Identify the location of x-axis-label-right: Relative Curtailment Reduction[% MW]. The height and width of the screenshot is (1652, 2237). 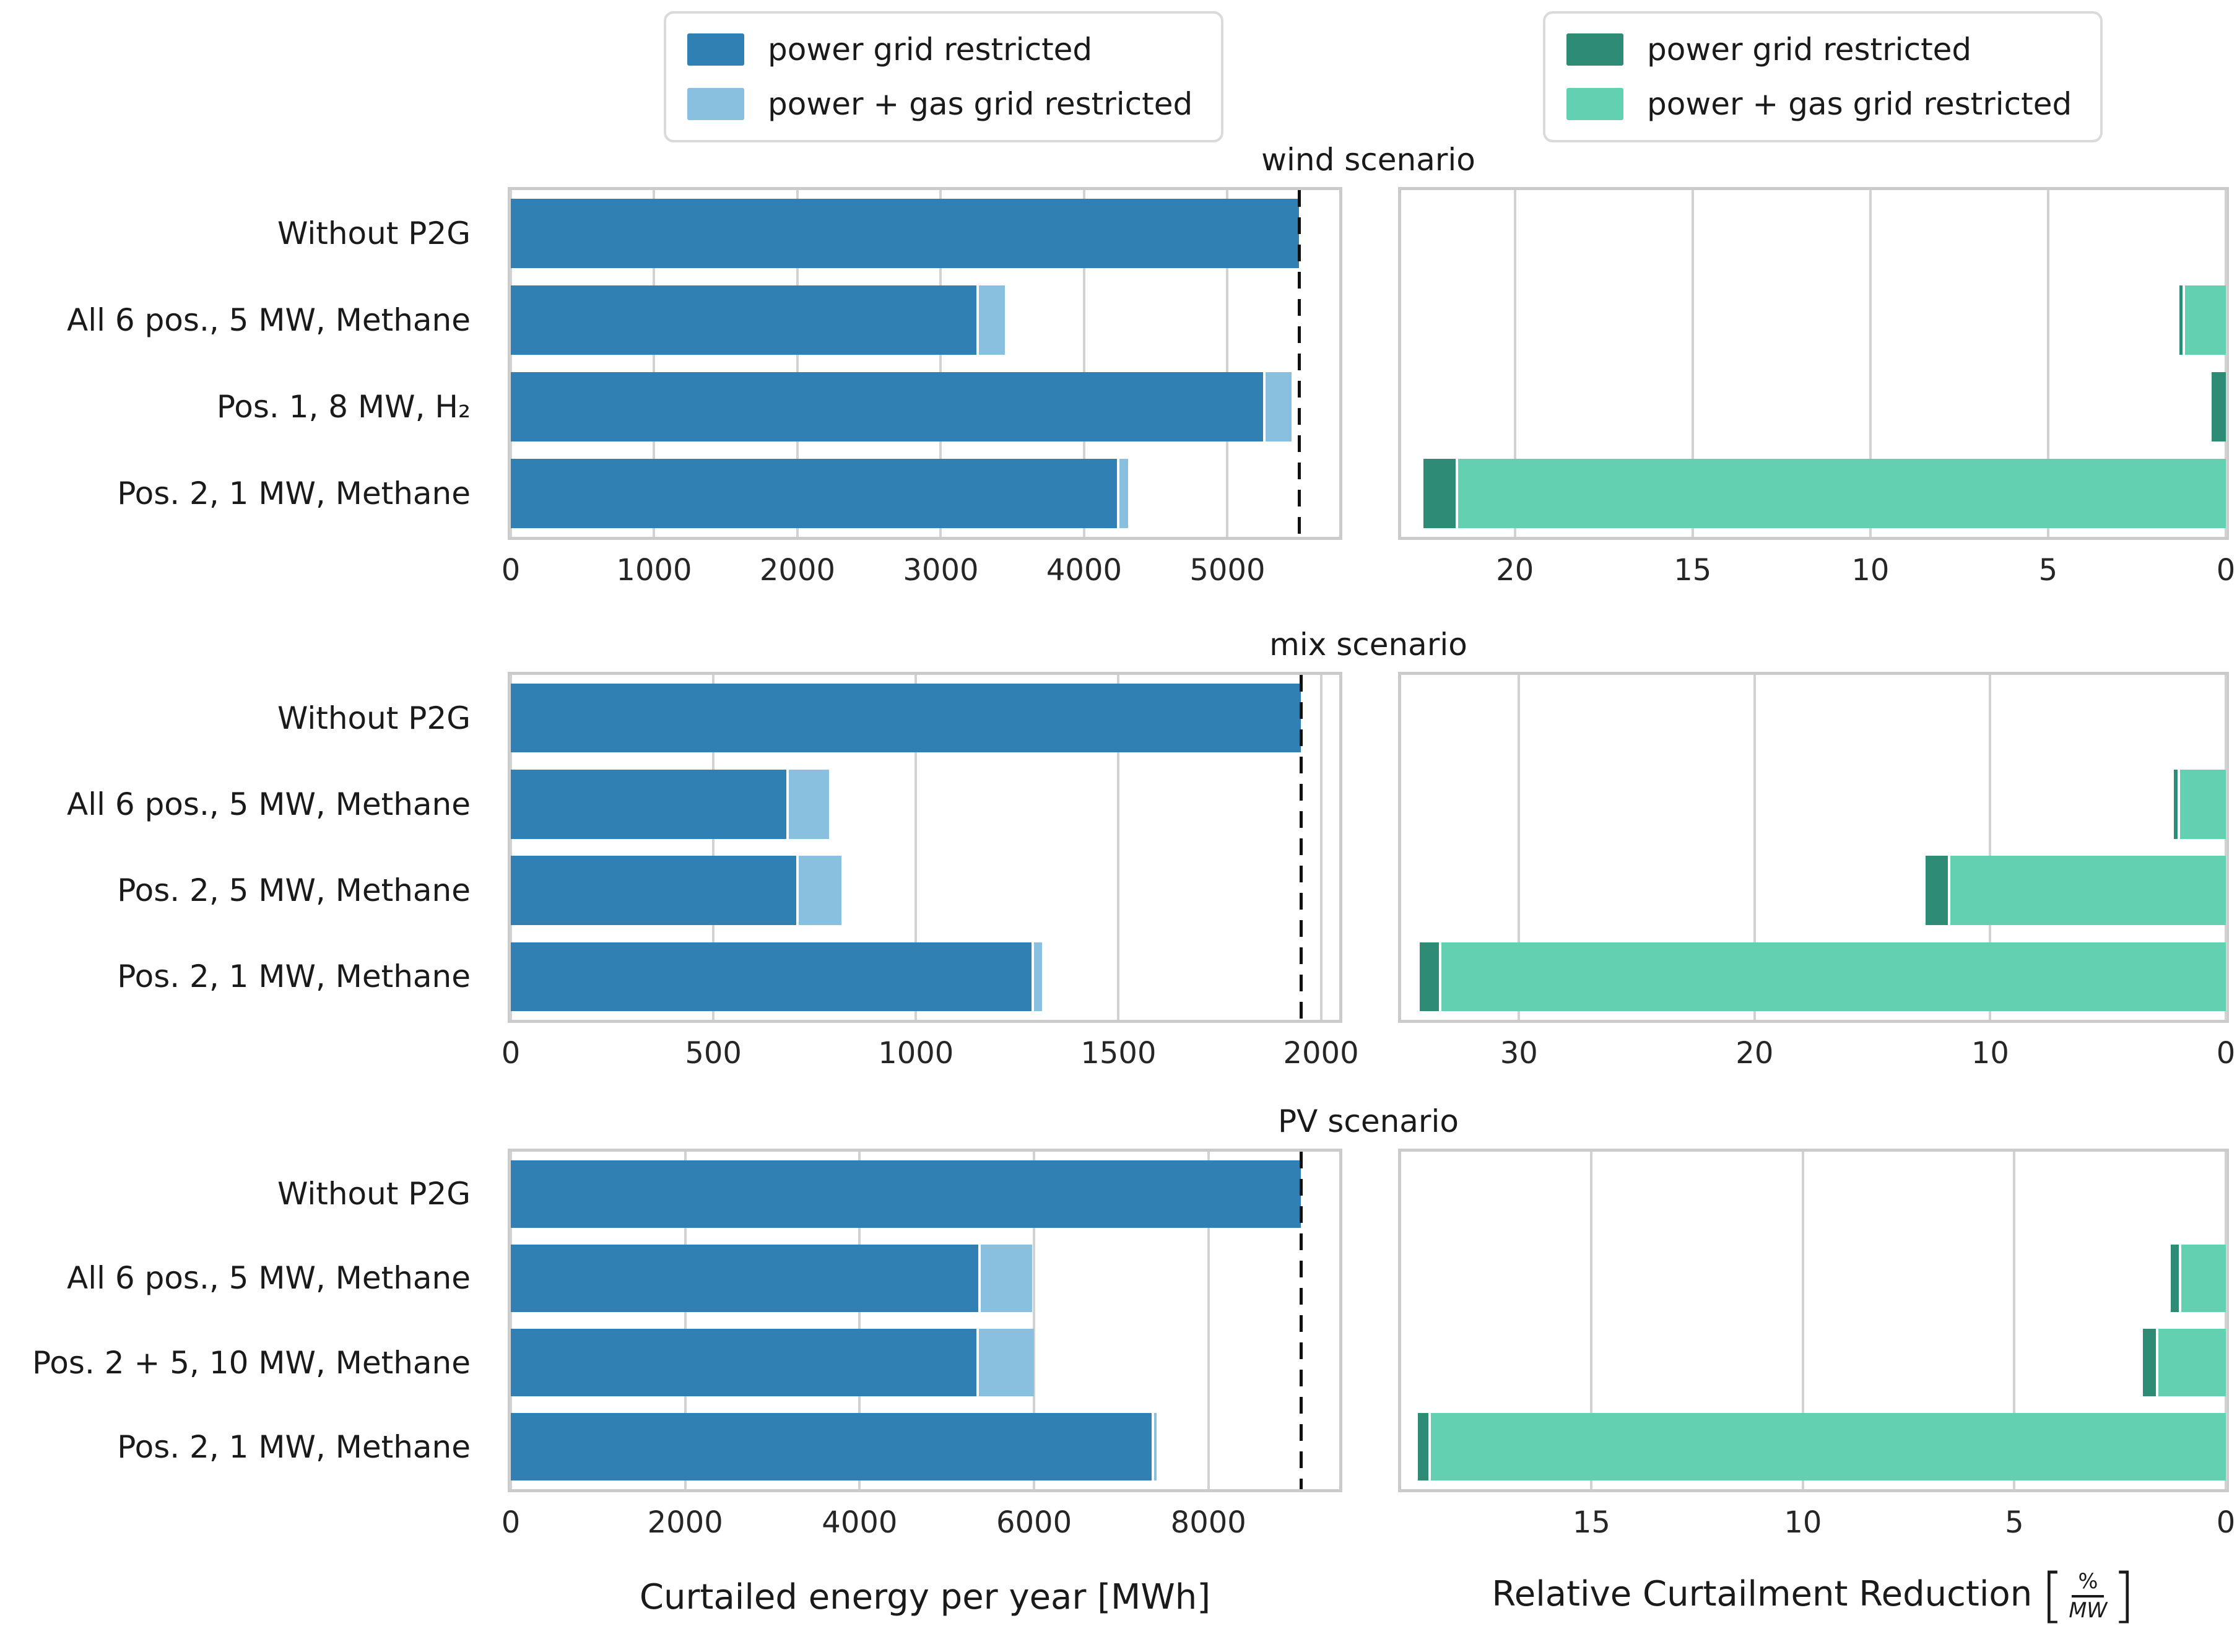
(1813, 1596).